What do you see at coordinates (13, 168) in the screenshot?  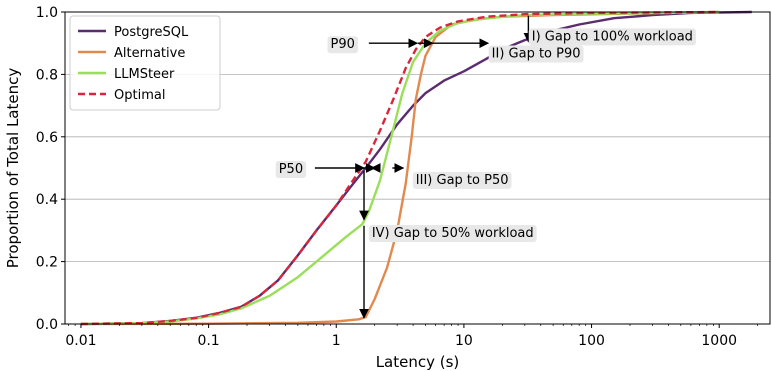 I see `y-axis-label: Proportion of Total Latency` at bounding box center [13, 168].